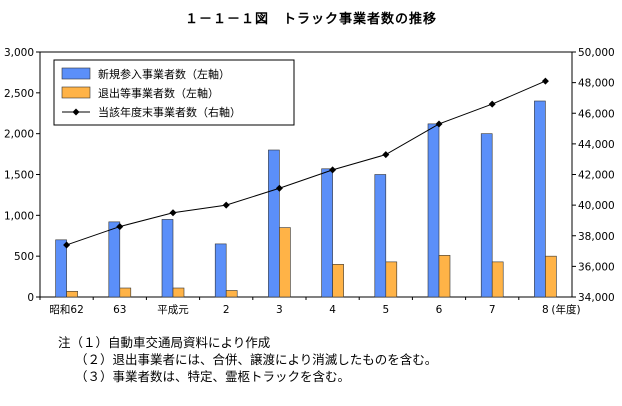 The width and height of the screenshot is (622, 406). I want to click on left-axis-tick-label: 2,500, so click(19, 94).